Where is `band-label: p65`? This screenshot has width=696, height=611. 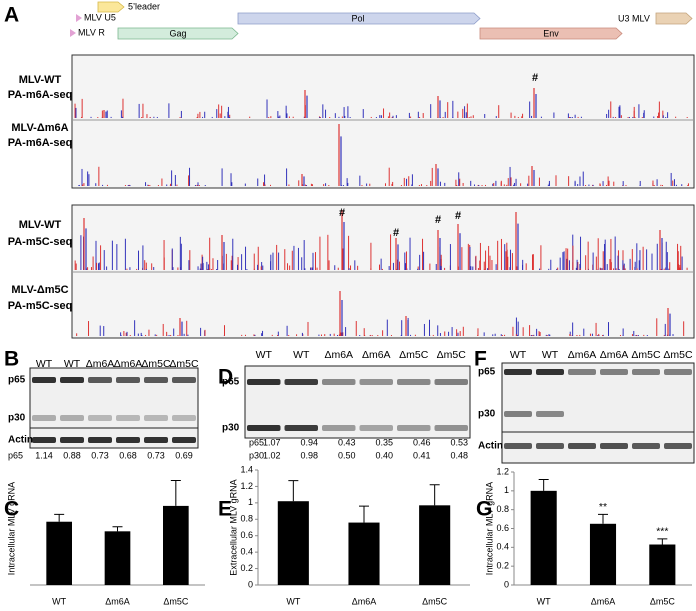 band-label: p65 is located at coordinates (487, 372).